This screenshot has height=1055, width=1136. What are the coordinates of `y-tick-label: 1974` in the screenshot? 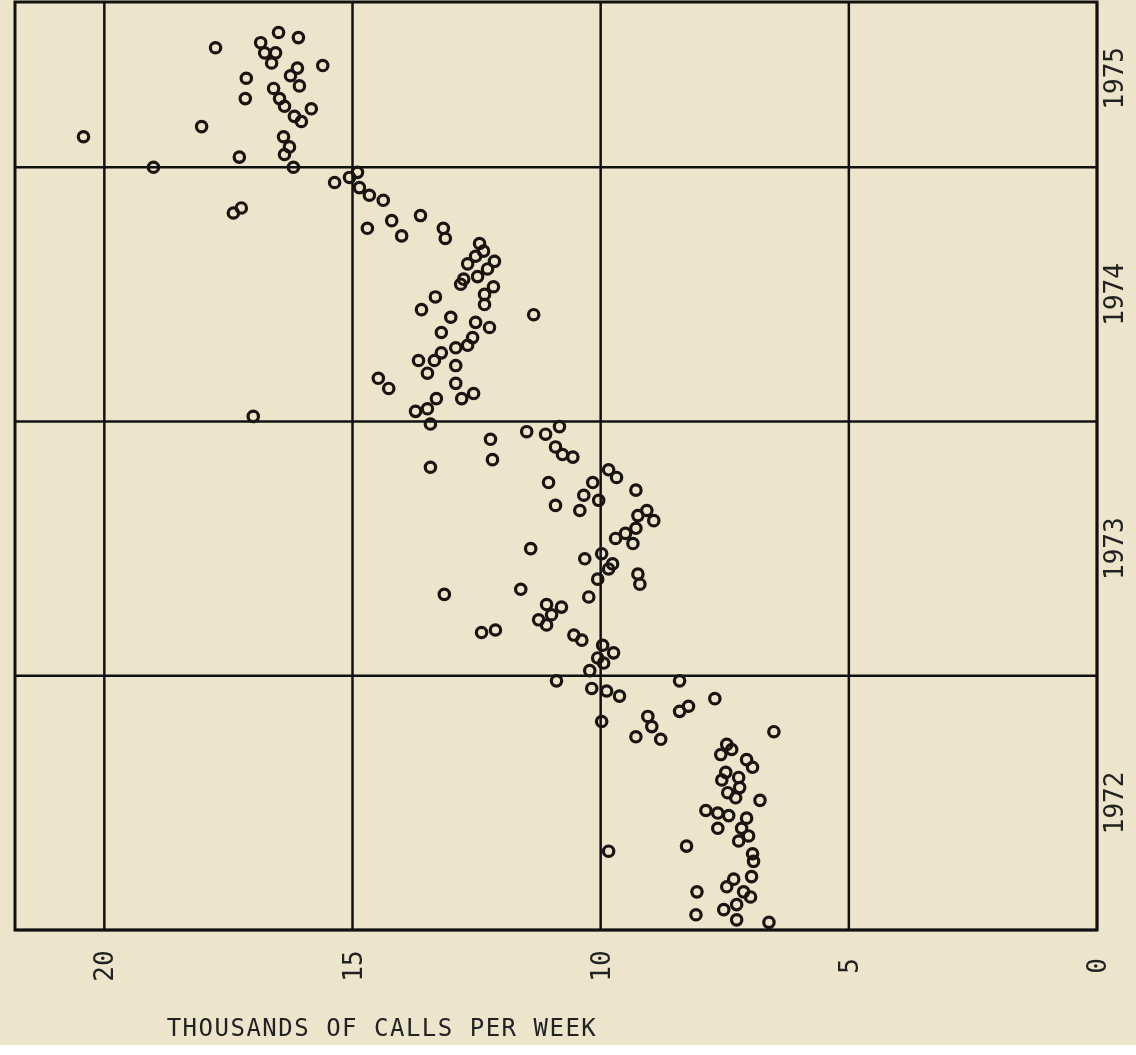 It's located at (1114, 294).